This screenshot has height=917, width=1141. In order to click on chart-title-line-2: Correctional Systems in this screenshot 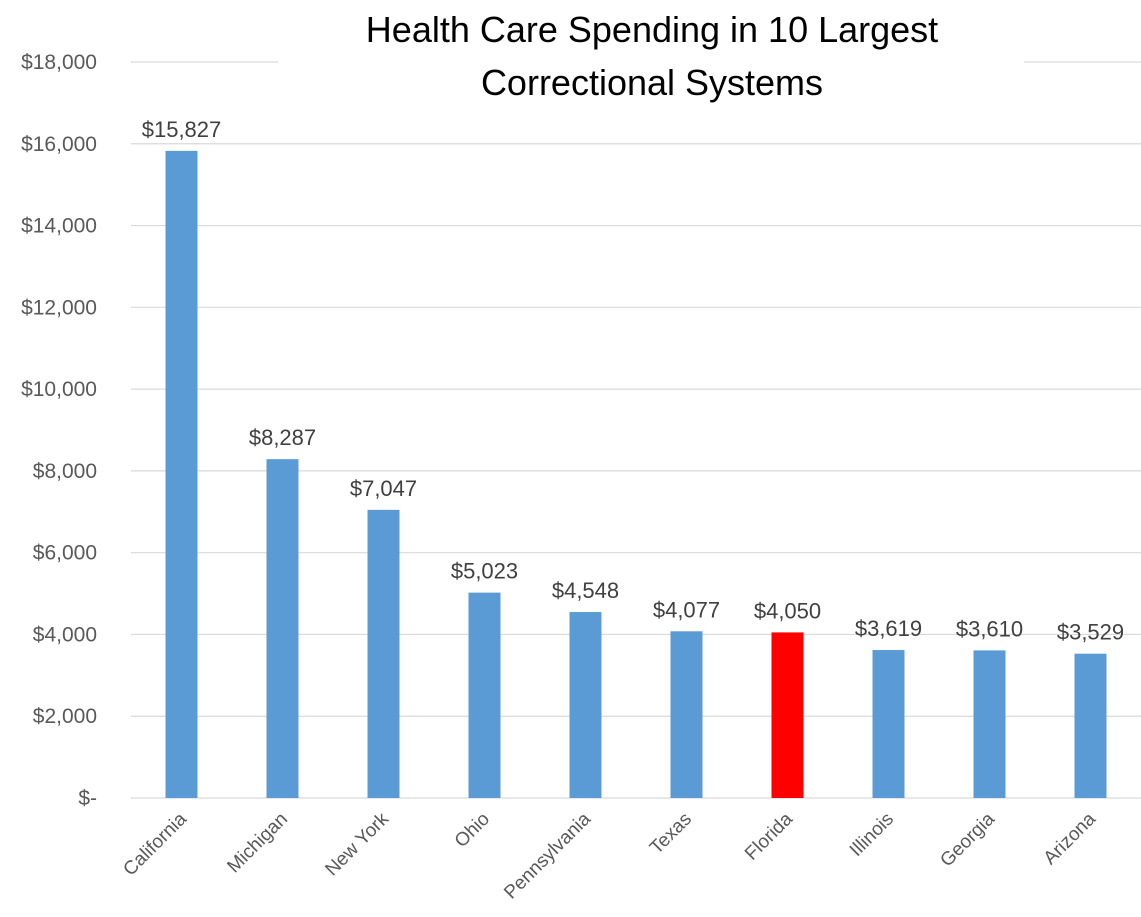, I will do `click(652, 82)`.